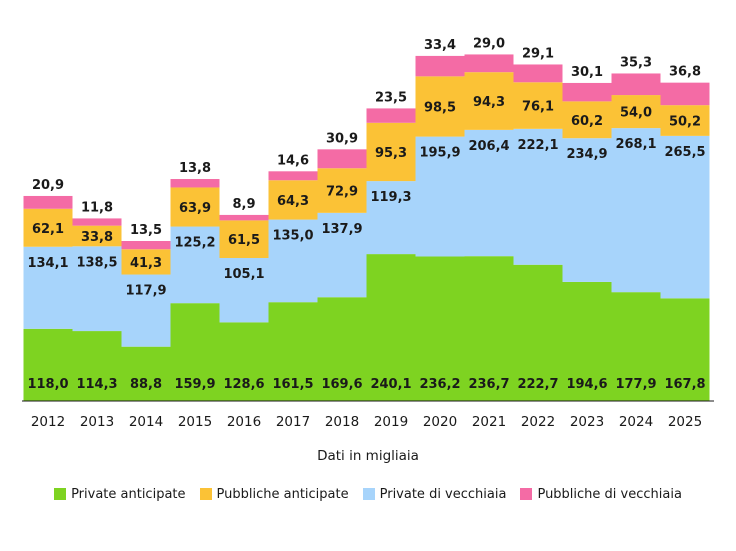 The height and width of the screenshot is (551, 736). I want to click on x-tick-label-2016: 2016, so click(244, 422).